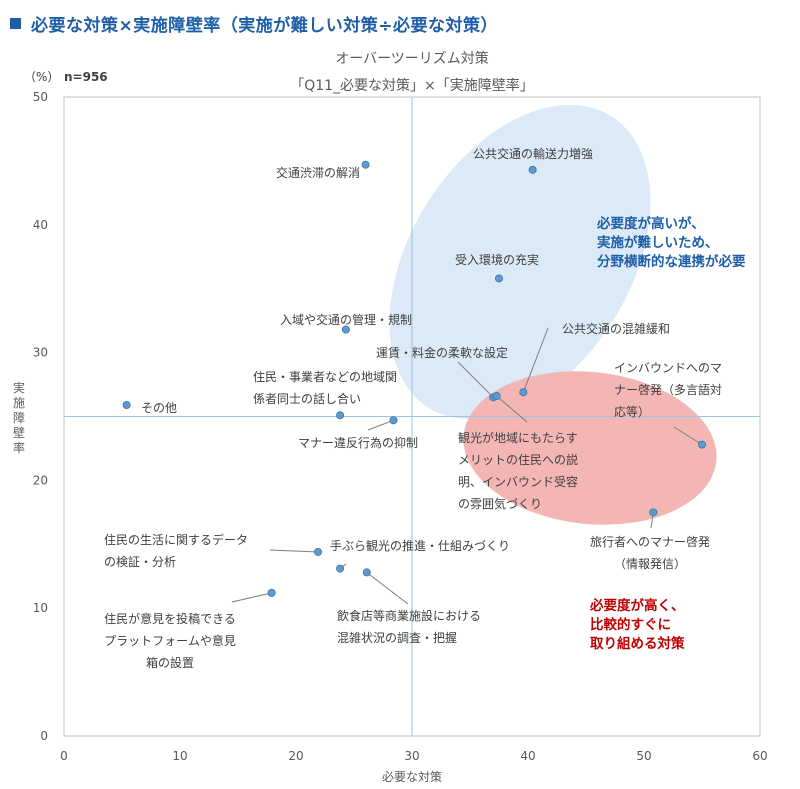 This screenshot has width=800, height=789. What do you see at coordinates (412, 85) in the screenshot?
I see `chart-title-line-2: 「Q11_必要な対策」×「実施障壁率」` at bounding box center [412, 85].